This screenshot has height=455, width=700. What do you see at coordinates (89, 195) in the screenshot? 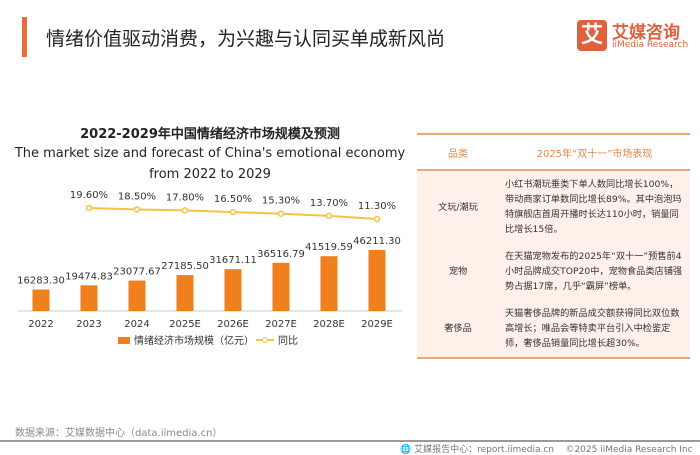
I see `line-label: 19.60%` at bounding box center [89, 195].